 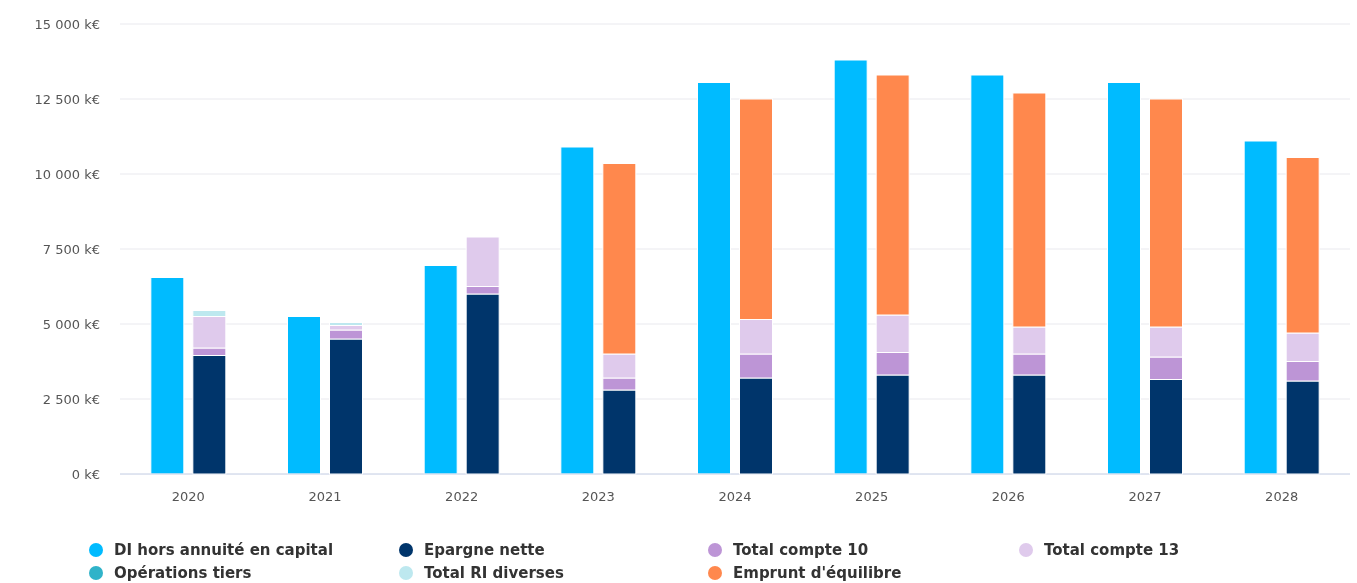 What do you see at coordinates (183, 573) in the screenshot?
I see `legend-label: Opérations tiers` at bounding box center [183, 573].